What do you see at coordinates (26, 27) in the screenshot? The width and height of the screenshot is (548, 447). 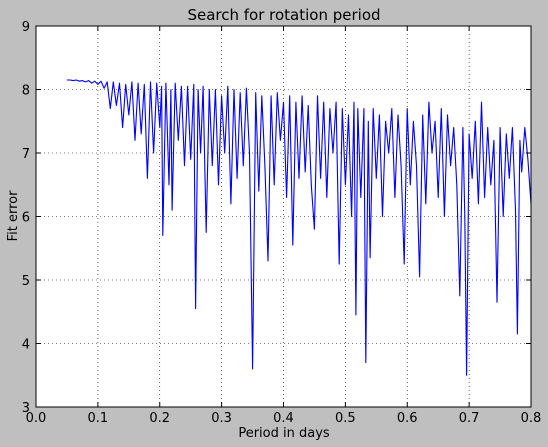 I see `y-tick-label: 9` at bounding box center [26, 27].